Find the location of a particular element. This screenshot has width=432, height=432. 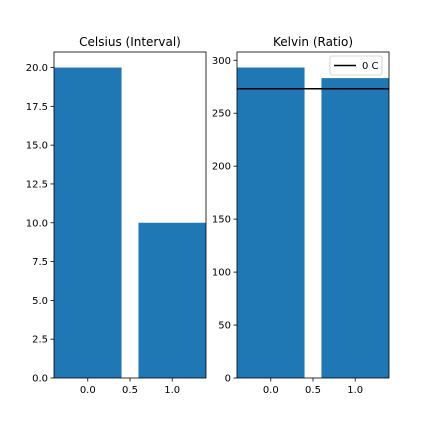

y-tick-label: 200 is located at coordinates (221, 167).